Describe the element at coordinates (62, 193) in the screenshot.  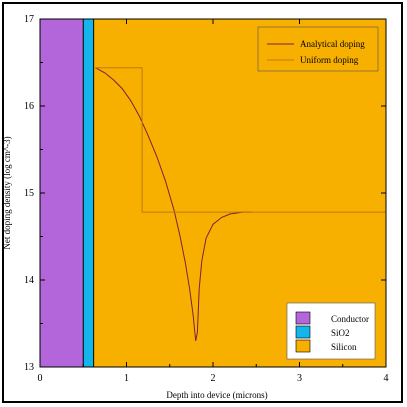
I see `region-conductor` at that location.